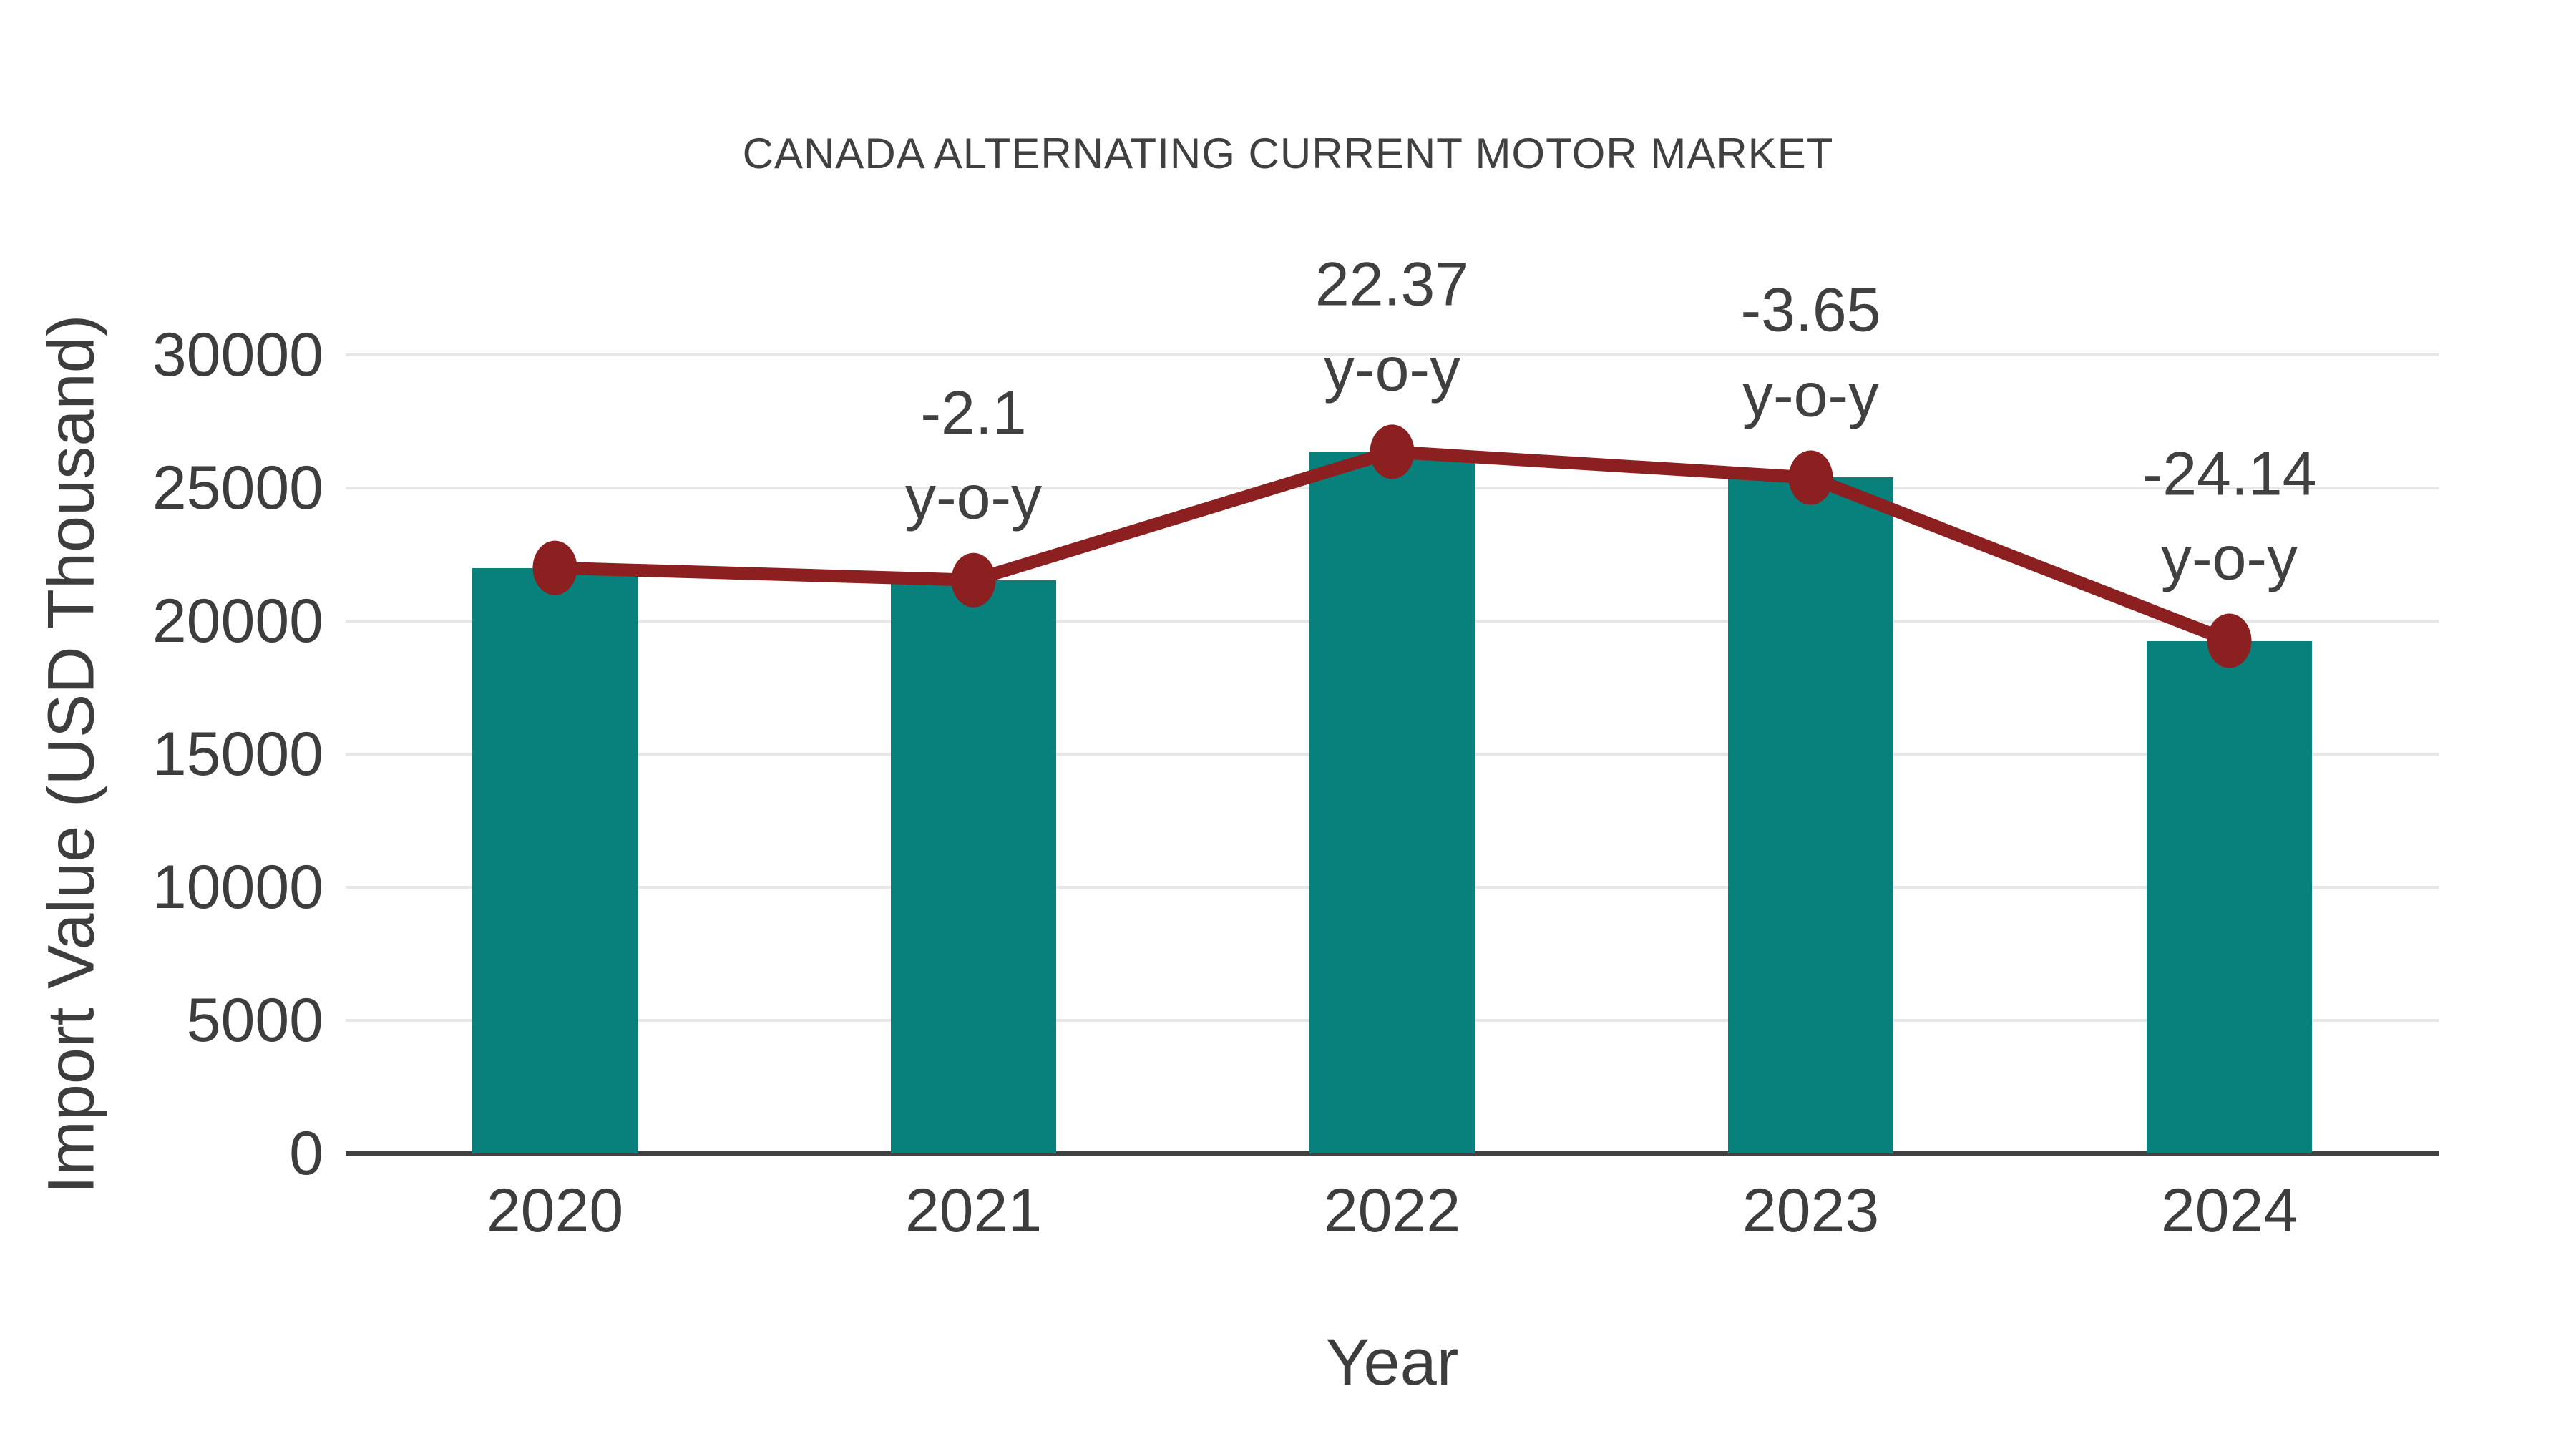  What do you see at coordinates (1392, 354) in the screenshot?
I see `gridline` at bounding box center [1392, 354].